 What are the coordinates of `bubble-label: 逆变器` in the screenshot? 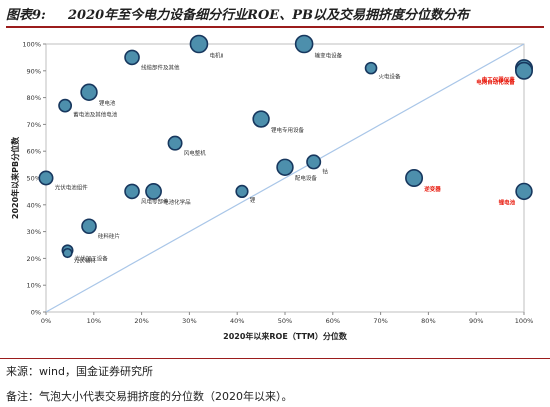 It's located at (432, 189).